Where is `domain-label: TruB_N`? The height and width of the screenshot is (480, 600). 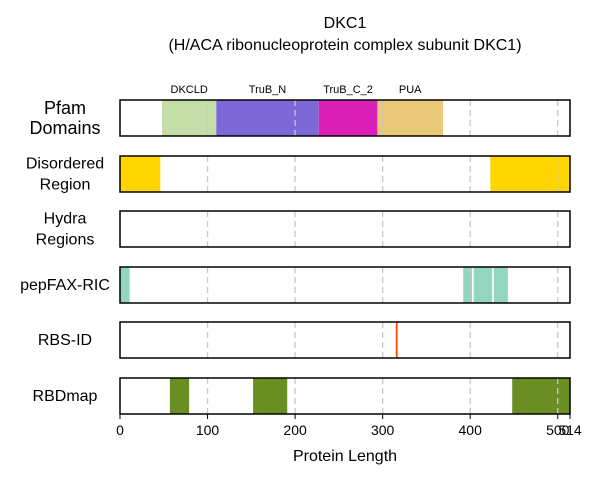 domain-label: TruB_N is located at coordinates (268, 90).